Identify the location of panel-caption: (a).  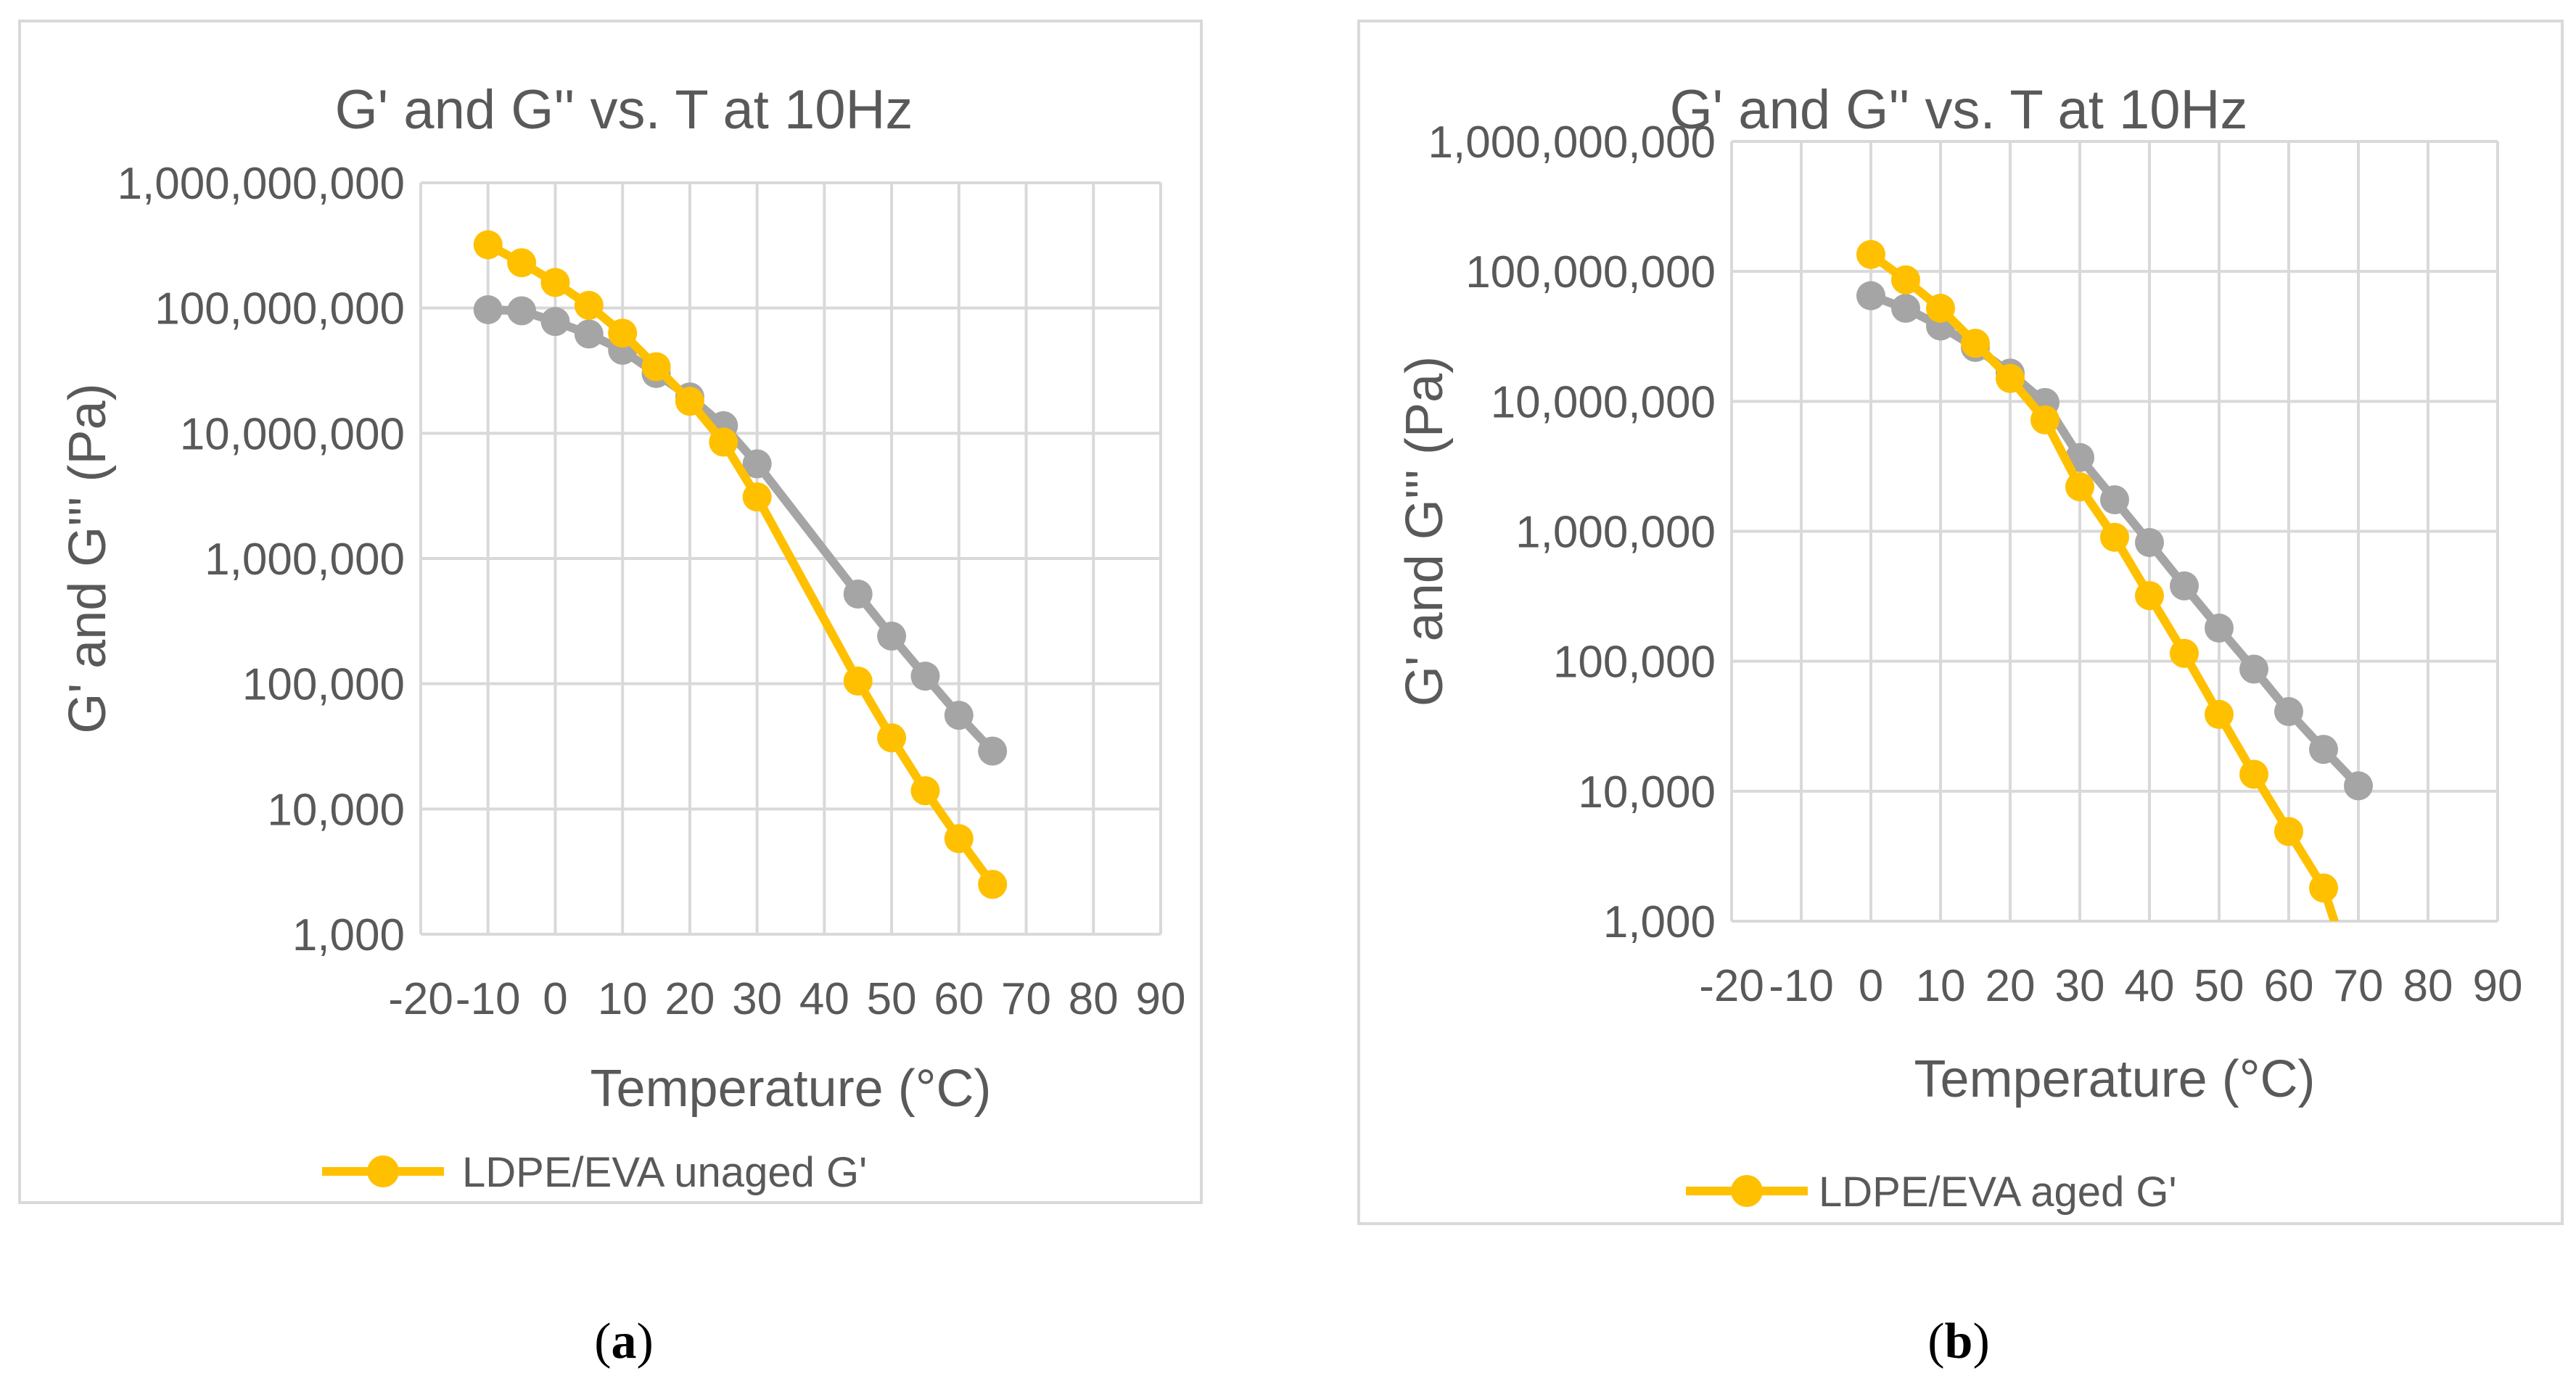
(624, 1341).